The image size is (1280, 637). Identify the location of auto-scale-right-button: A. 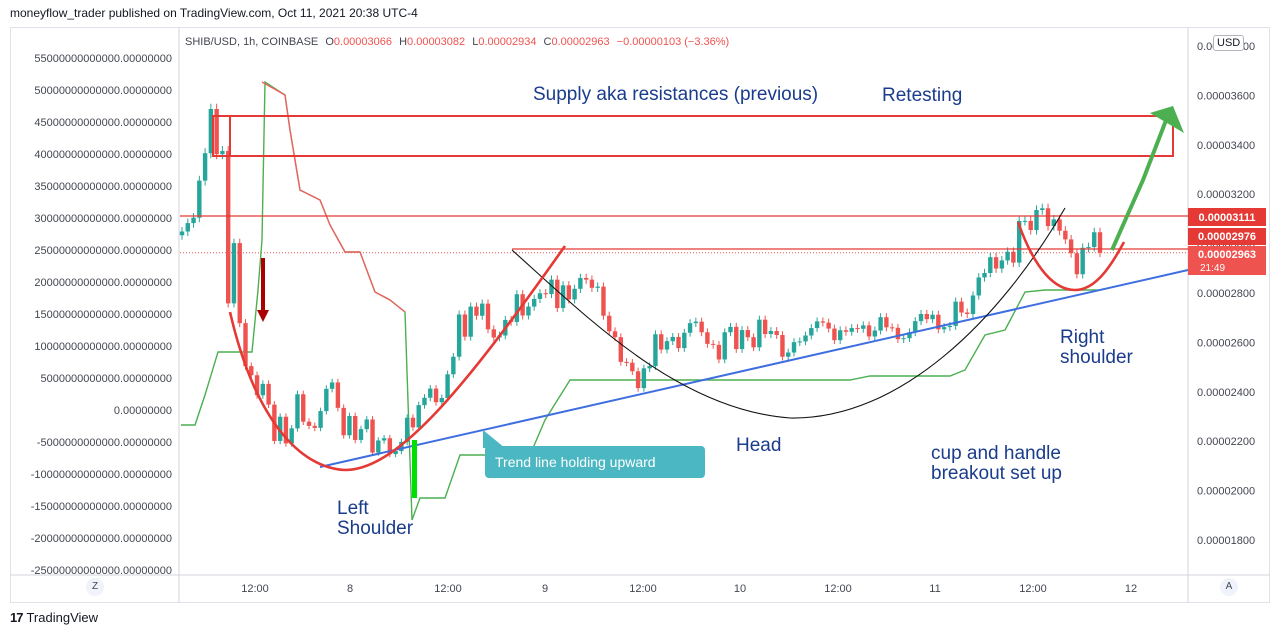
(1229, 587).